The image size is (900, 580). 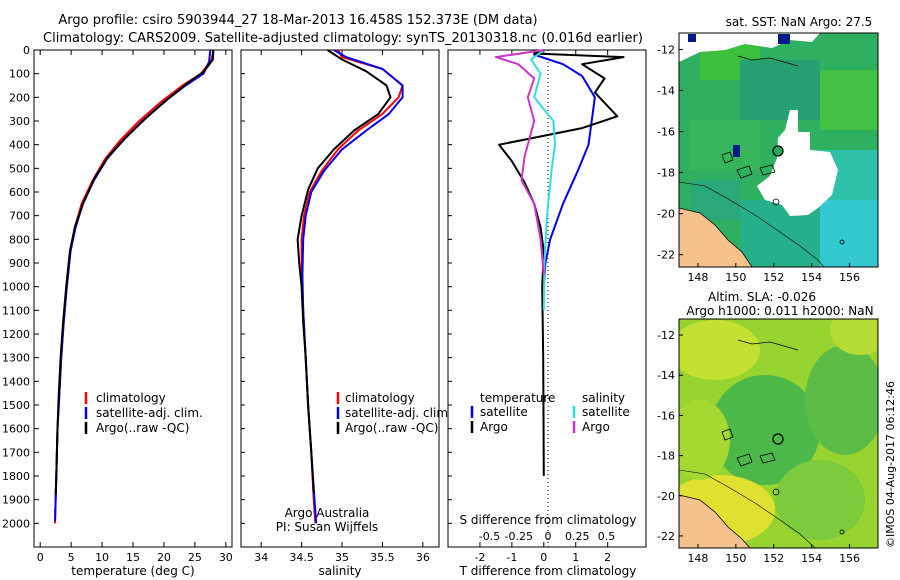 I want to click on lat-tick-label: -20, so click(x=666, y=214).